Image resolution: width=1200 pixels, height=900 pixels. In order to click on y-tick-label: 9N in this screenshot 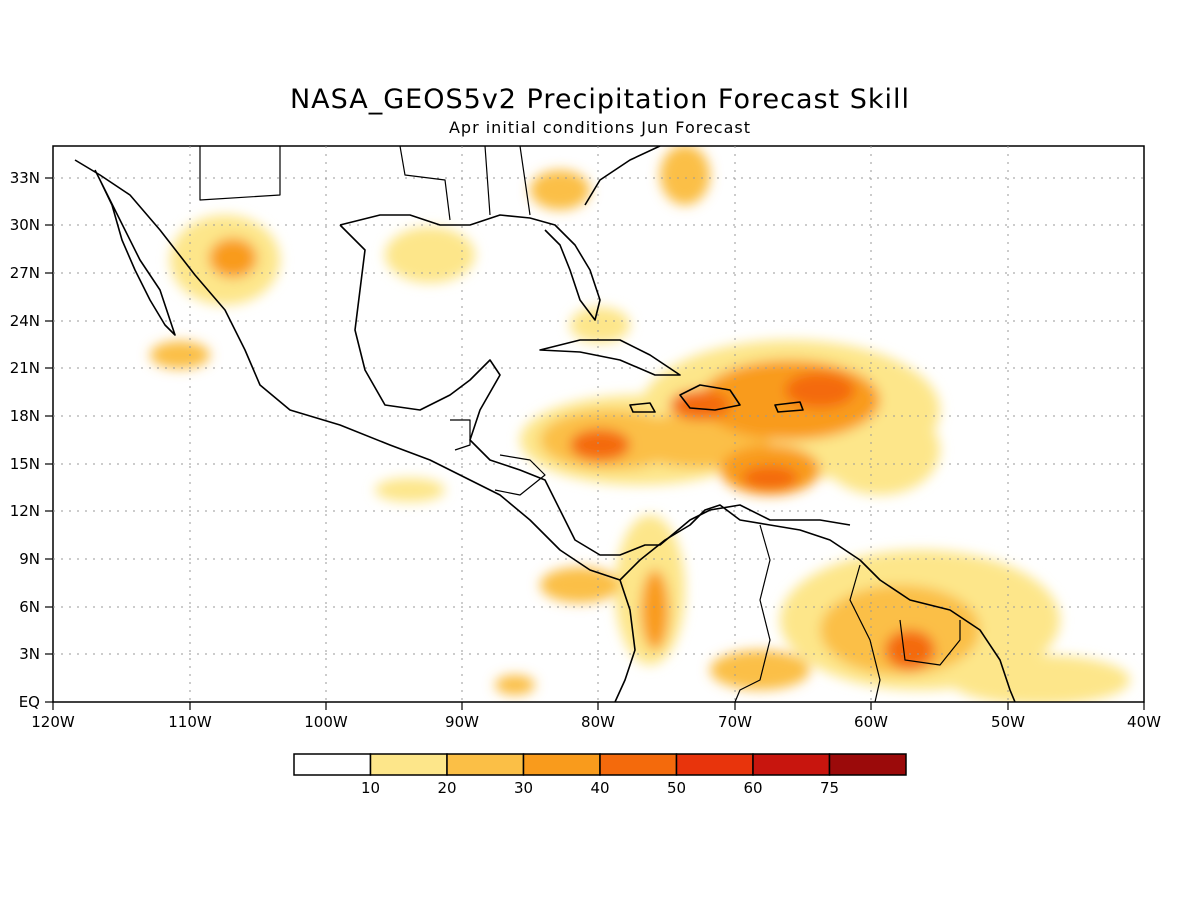, I will do `click(29, 559)`.